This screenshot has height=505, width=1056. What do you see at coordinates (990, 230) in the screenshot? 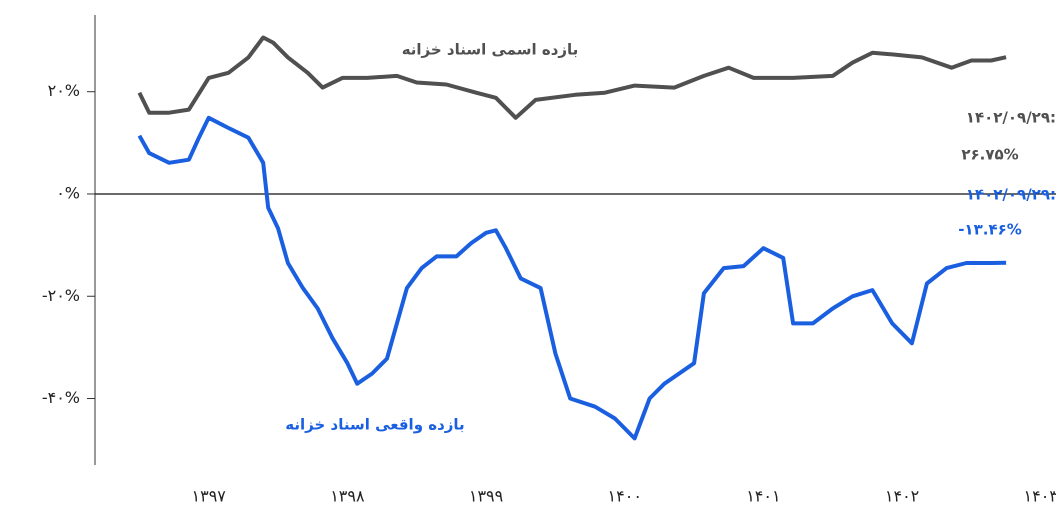
I see `annotation: -۱۳.۴۶%` at bounding box center [990, 230].